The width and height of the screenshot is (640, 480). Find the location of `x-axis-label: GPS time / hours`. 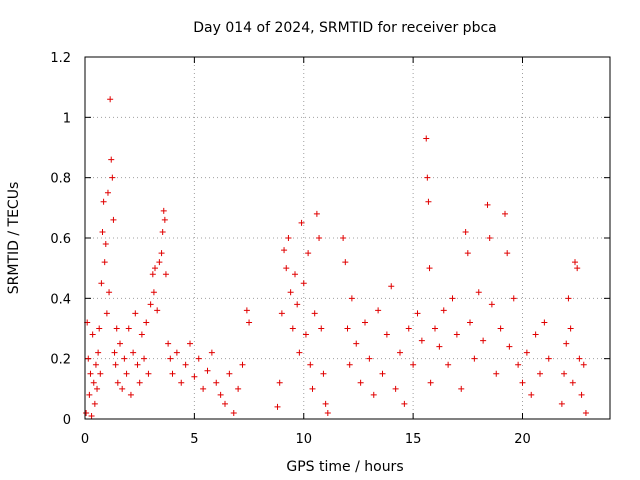

x-axis-label: GPS time / hours is located at coordinates (344, 467).